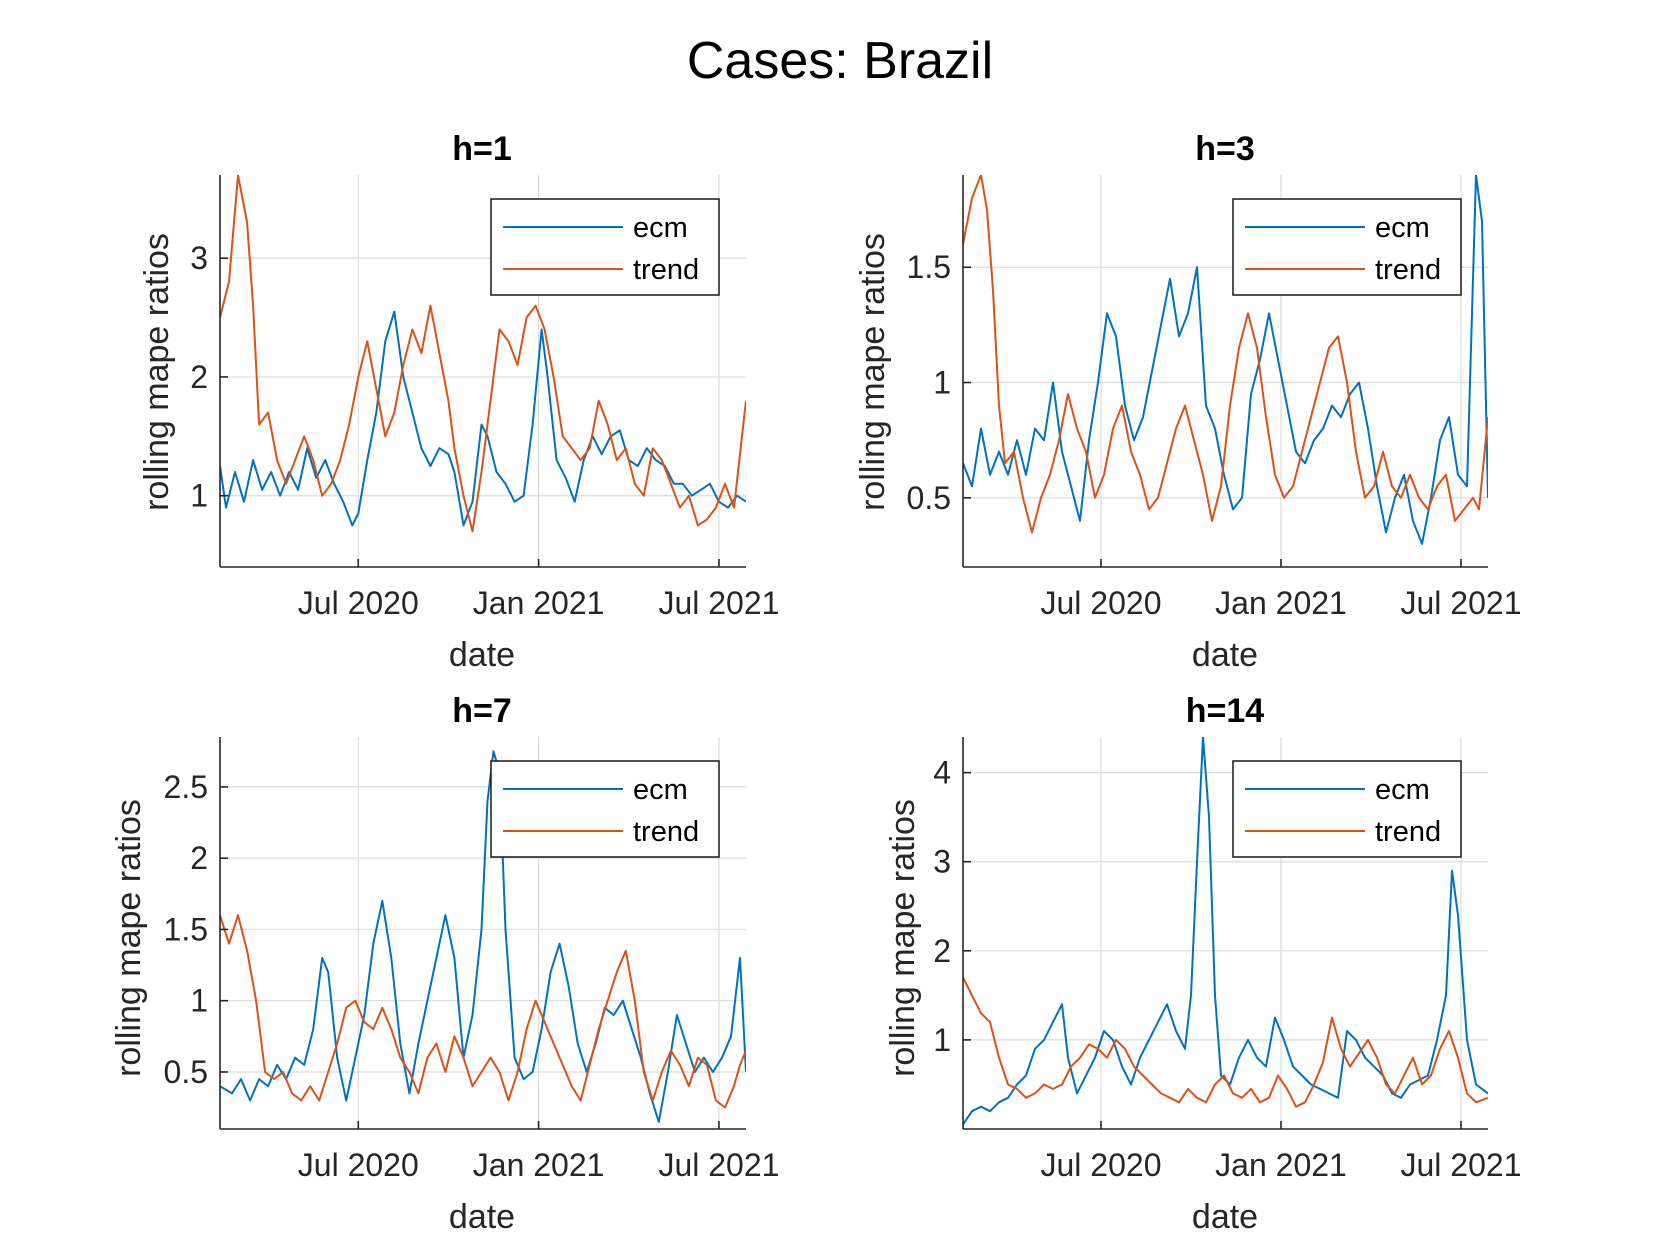 Image resolution: width=1680 pixels, height=1260 pixels. What do you see at coordinates (942, 773) in the screenshot?
I see `y-tick-label: 4` at bounding box center [942, 773].